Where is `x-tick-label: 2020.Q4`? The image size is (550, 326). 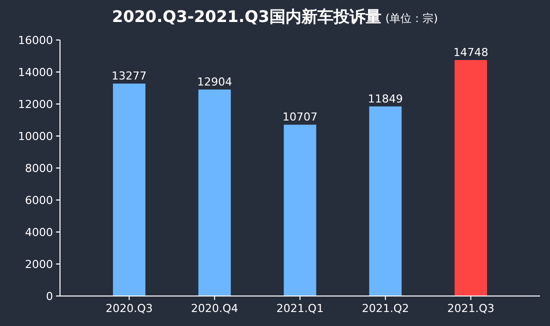 x-tick-label: 2020.Q4 is located at coordinates (214, 308).